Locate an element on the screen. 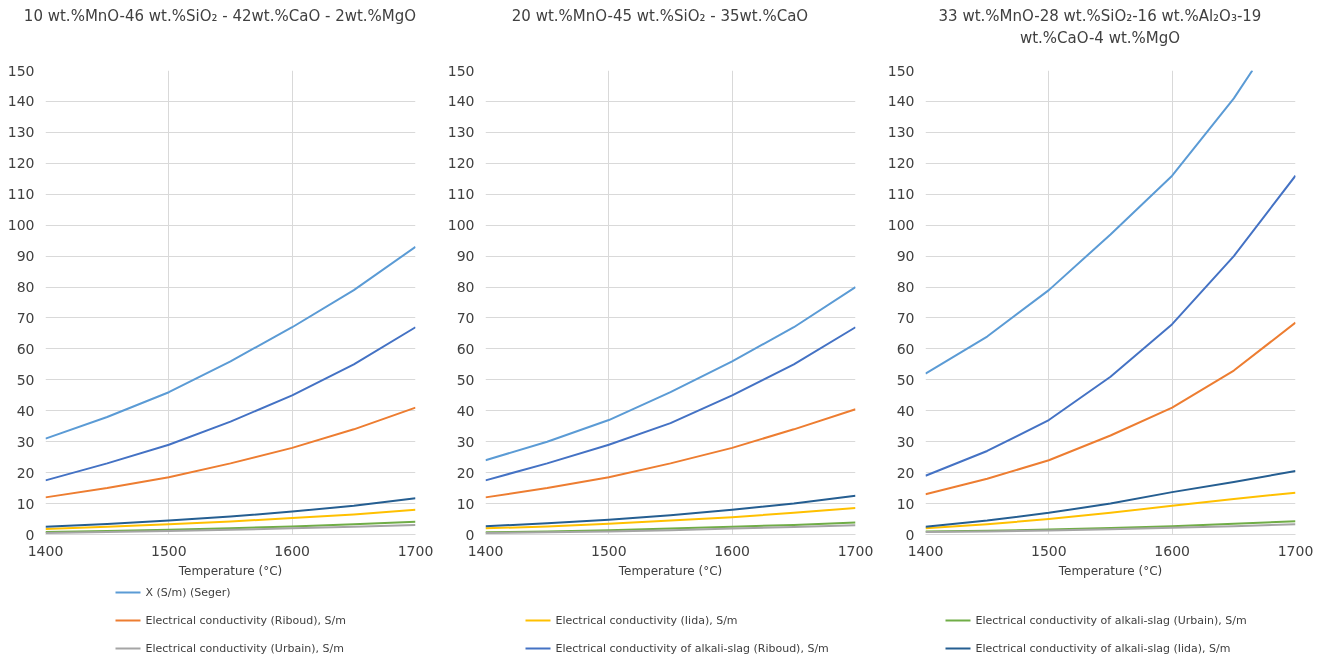  chart-title: 20 wt.%MnO-45 wt.%SiO₂ - 35wt.%CaO is located at coordinates (660, 16).